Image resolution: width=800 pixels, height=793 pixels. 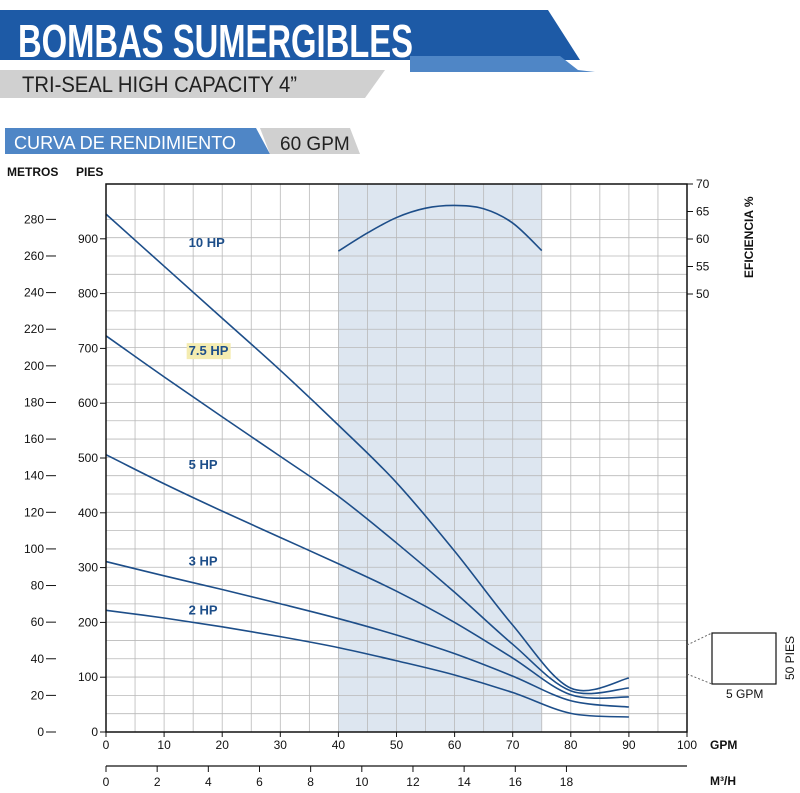 What do you see at coordinates (164, 745) in the screenshot?
I see `gpm-tick-label: 10` at bounding box center [164, 745].